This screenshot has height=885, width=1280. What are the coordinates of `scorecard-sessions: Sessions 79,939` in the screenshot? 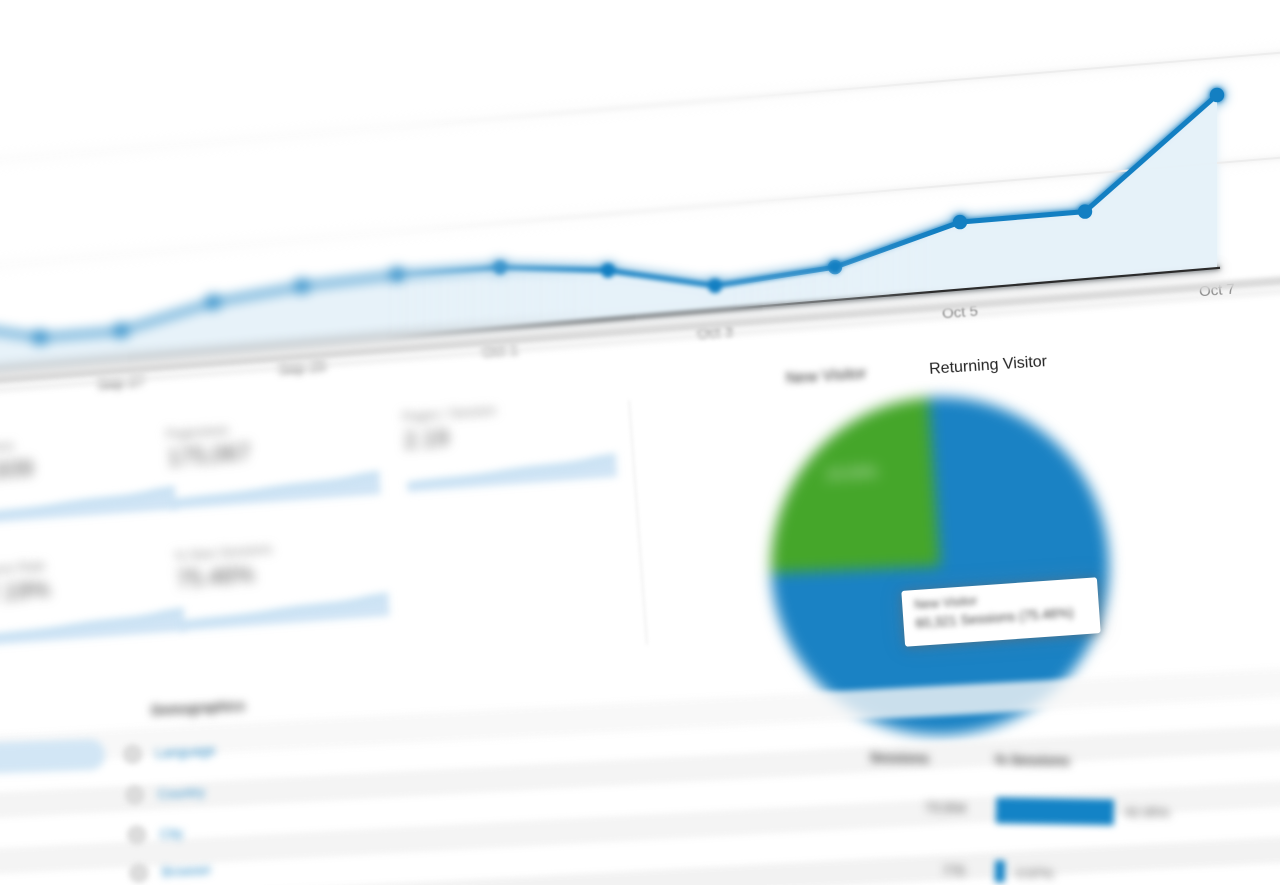 It's located at (92, 475).